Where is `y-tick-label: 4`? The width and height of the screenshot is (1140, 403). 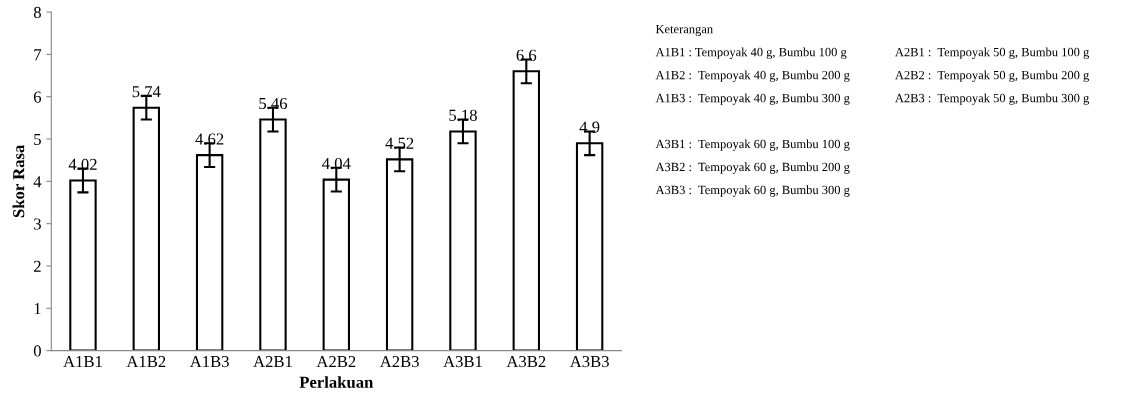 y-tick-label: 4 is located at coordinates (37, 182).